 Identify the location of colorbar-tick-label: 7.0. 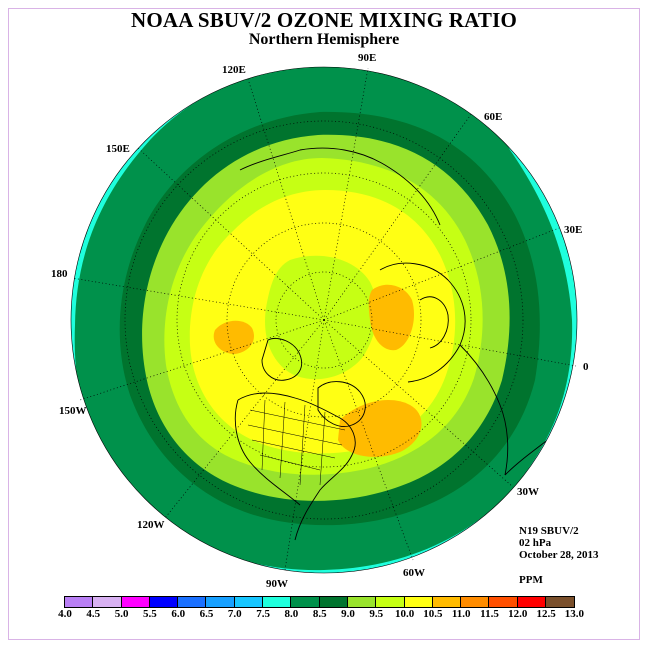
(234, 614).